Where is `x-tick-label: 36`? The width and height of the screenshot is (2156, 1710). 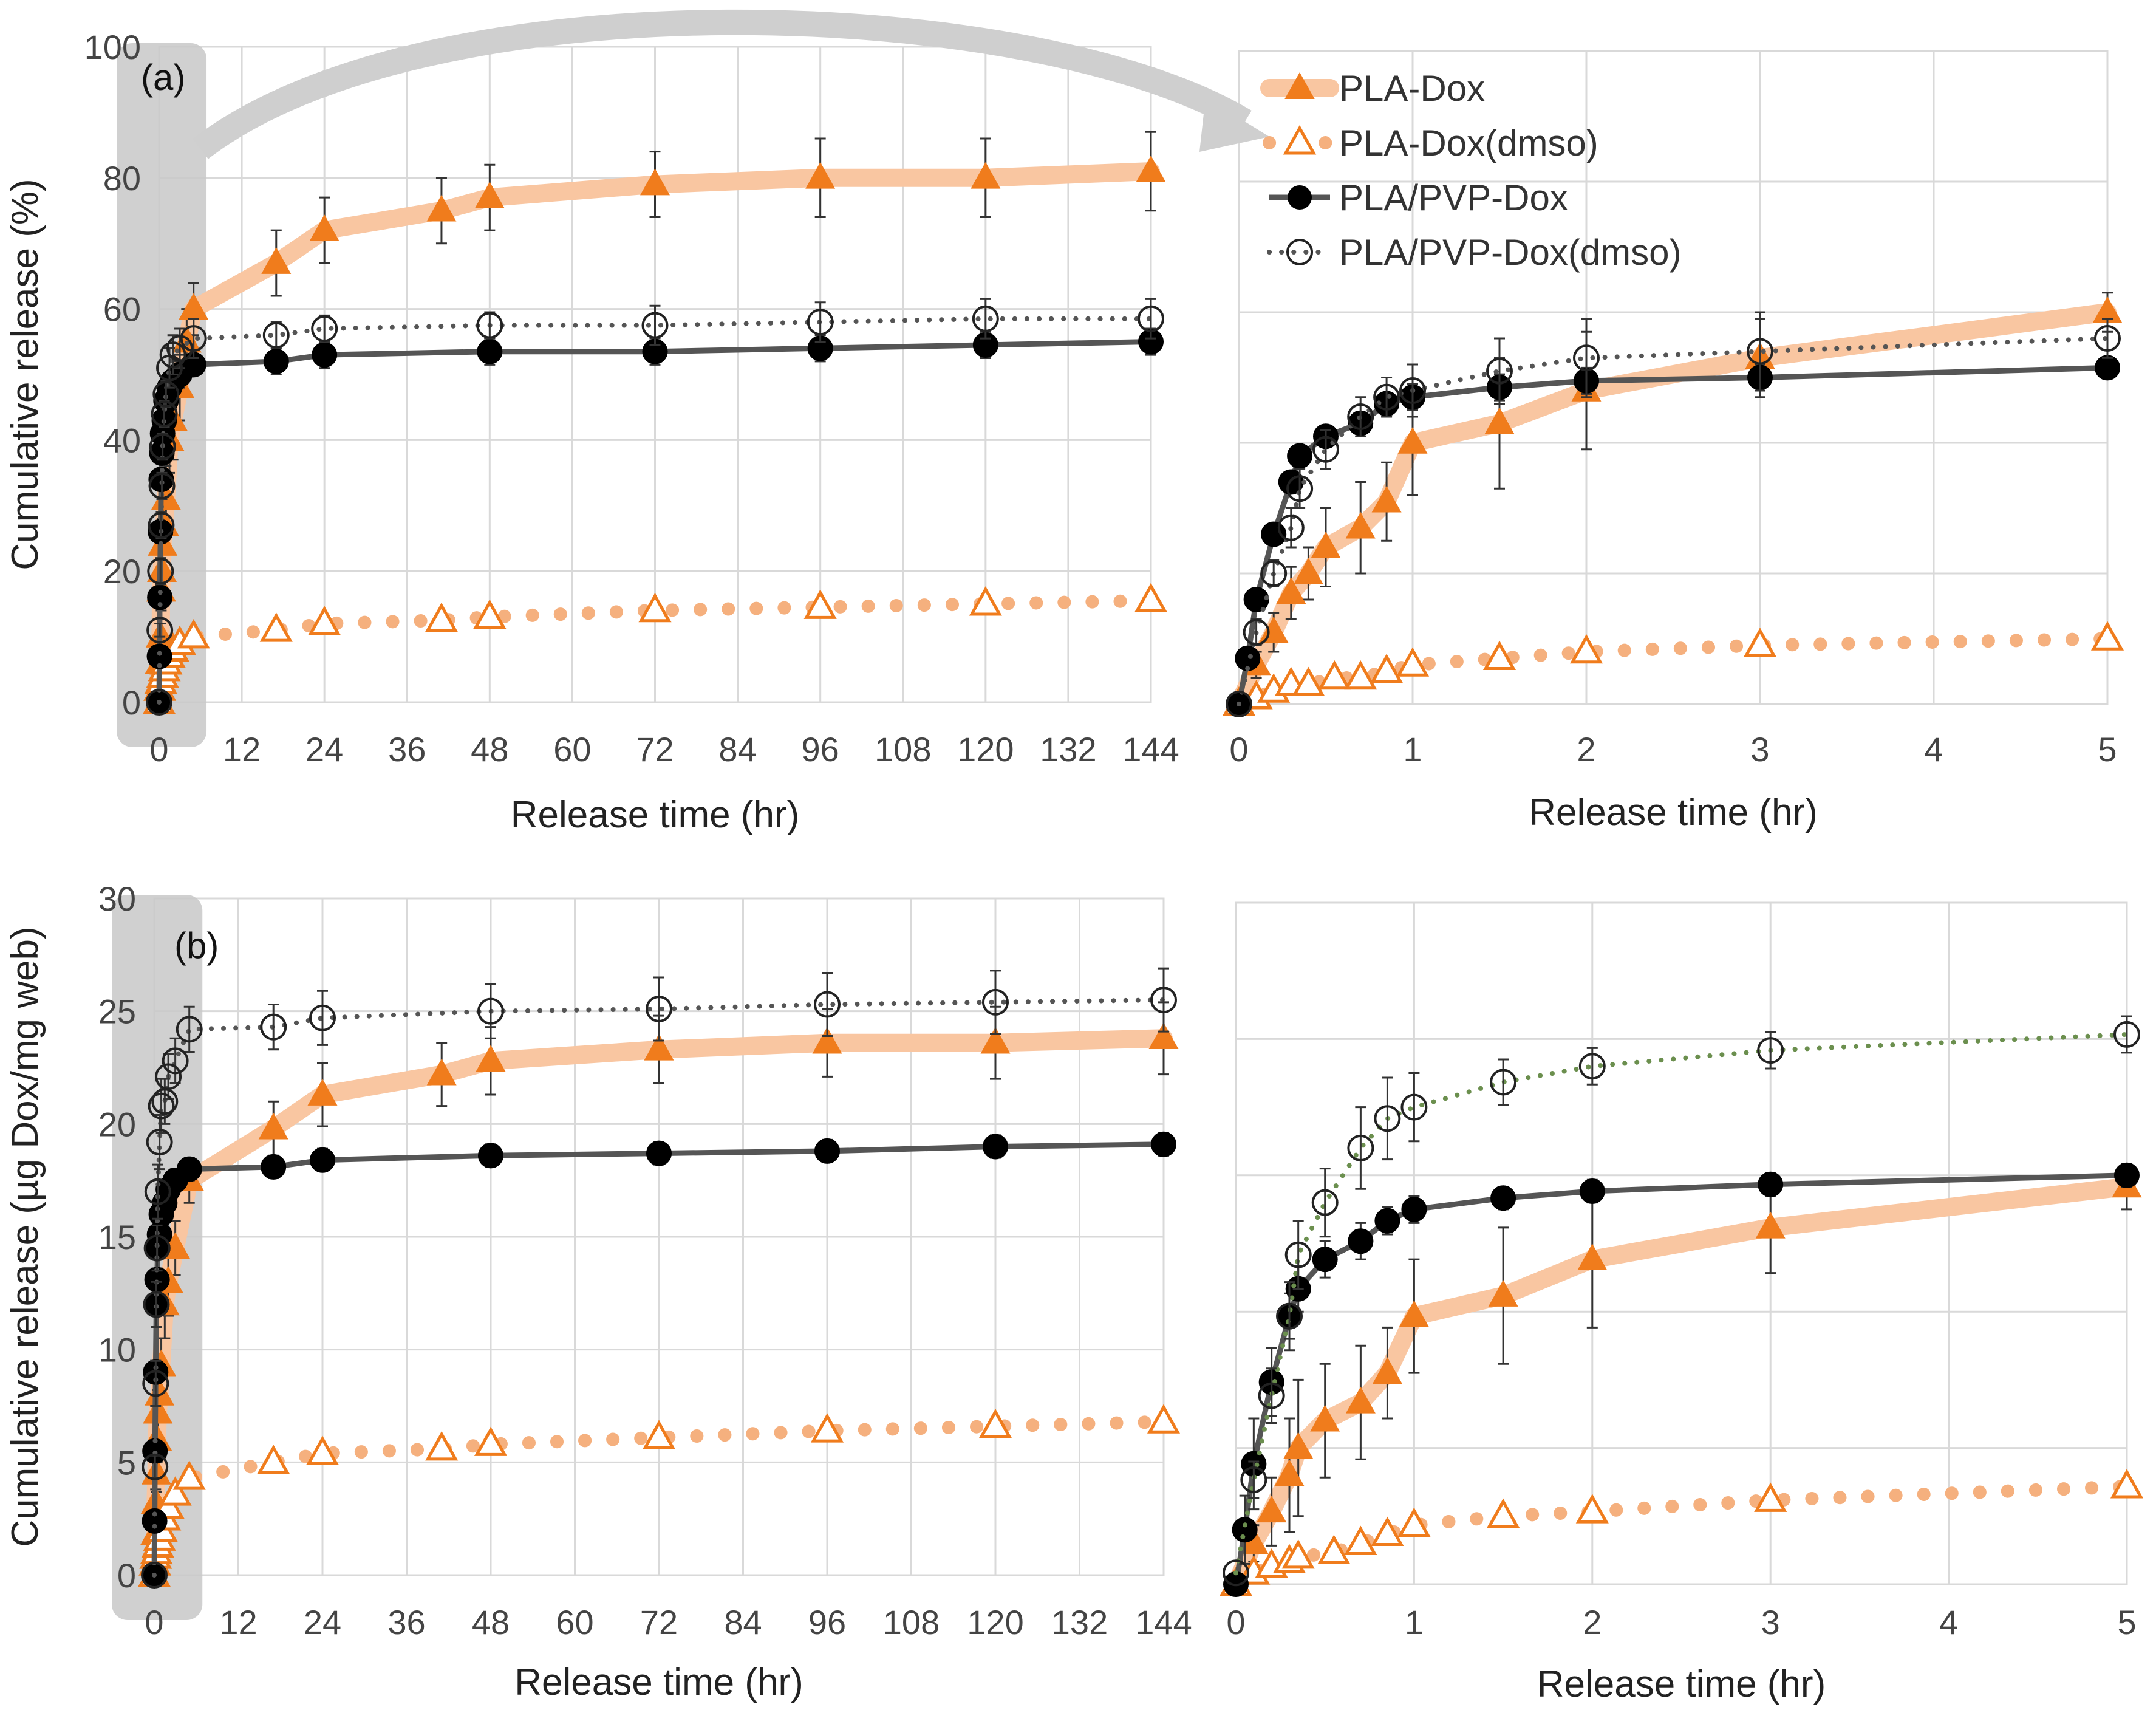 x-tick-label: 36 is located at coordinates (407, 749).